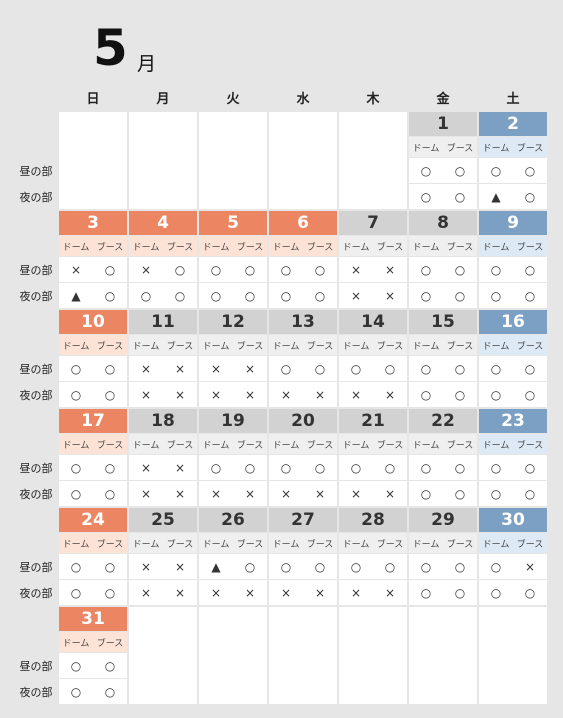 This screenshot has width=563, height=718. I want to click on month-number: 5, so click(110, 48).